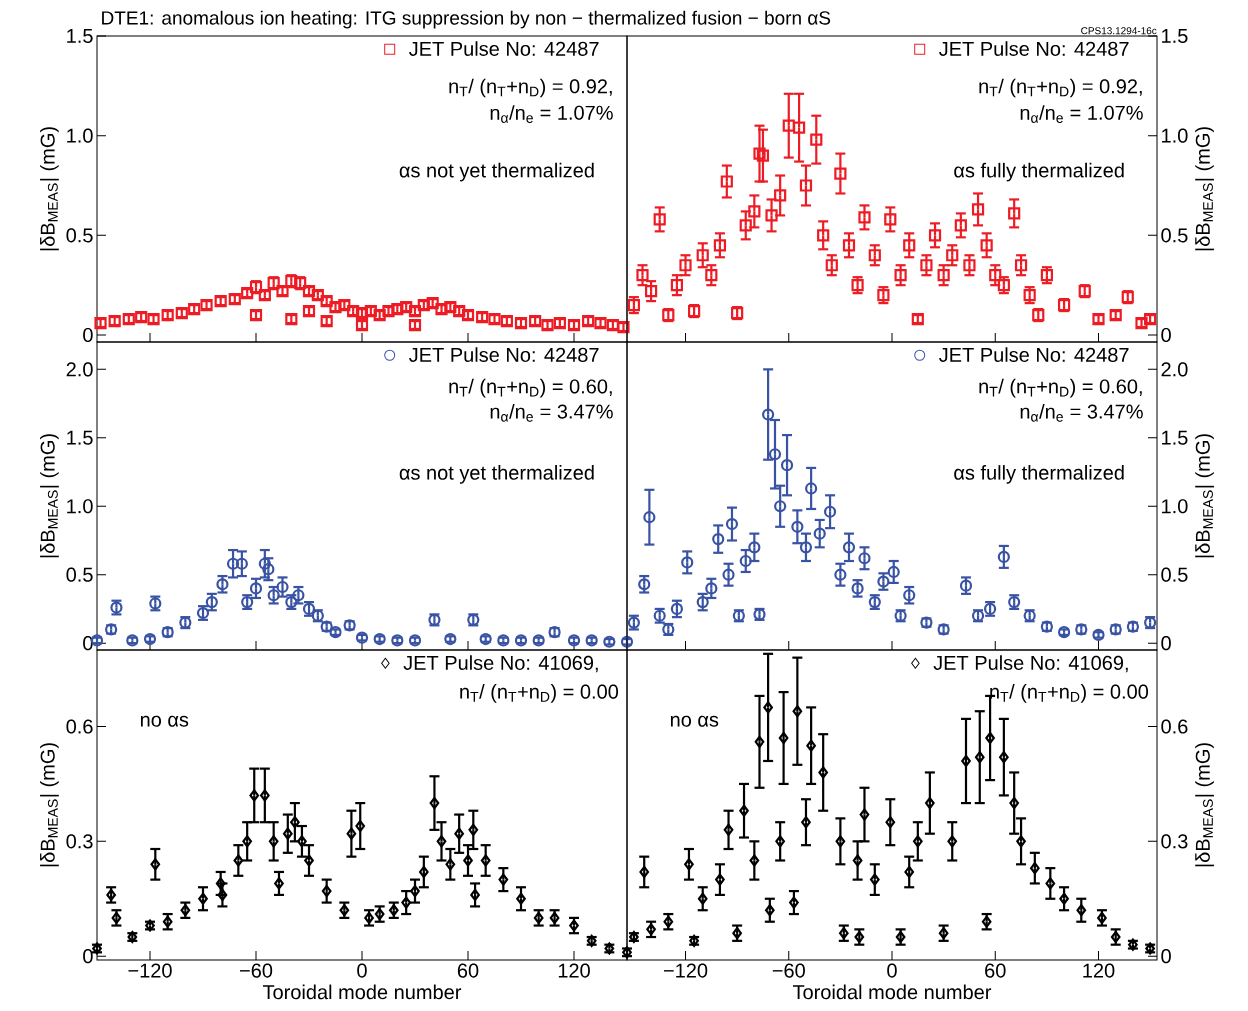 Image resolution: width=1248 pixels, height=1011 pixels. What do you see at coordinates (551, 114) in the screenshot?
I see `annotation: n$_{α}$/n$_{e}$ = 1.07%` at bounding box center [551, 114].